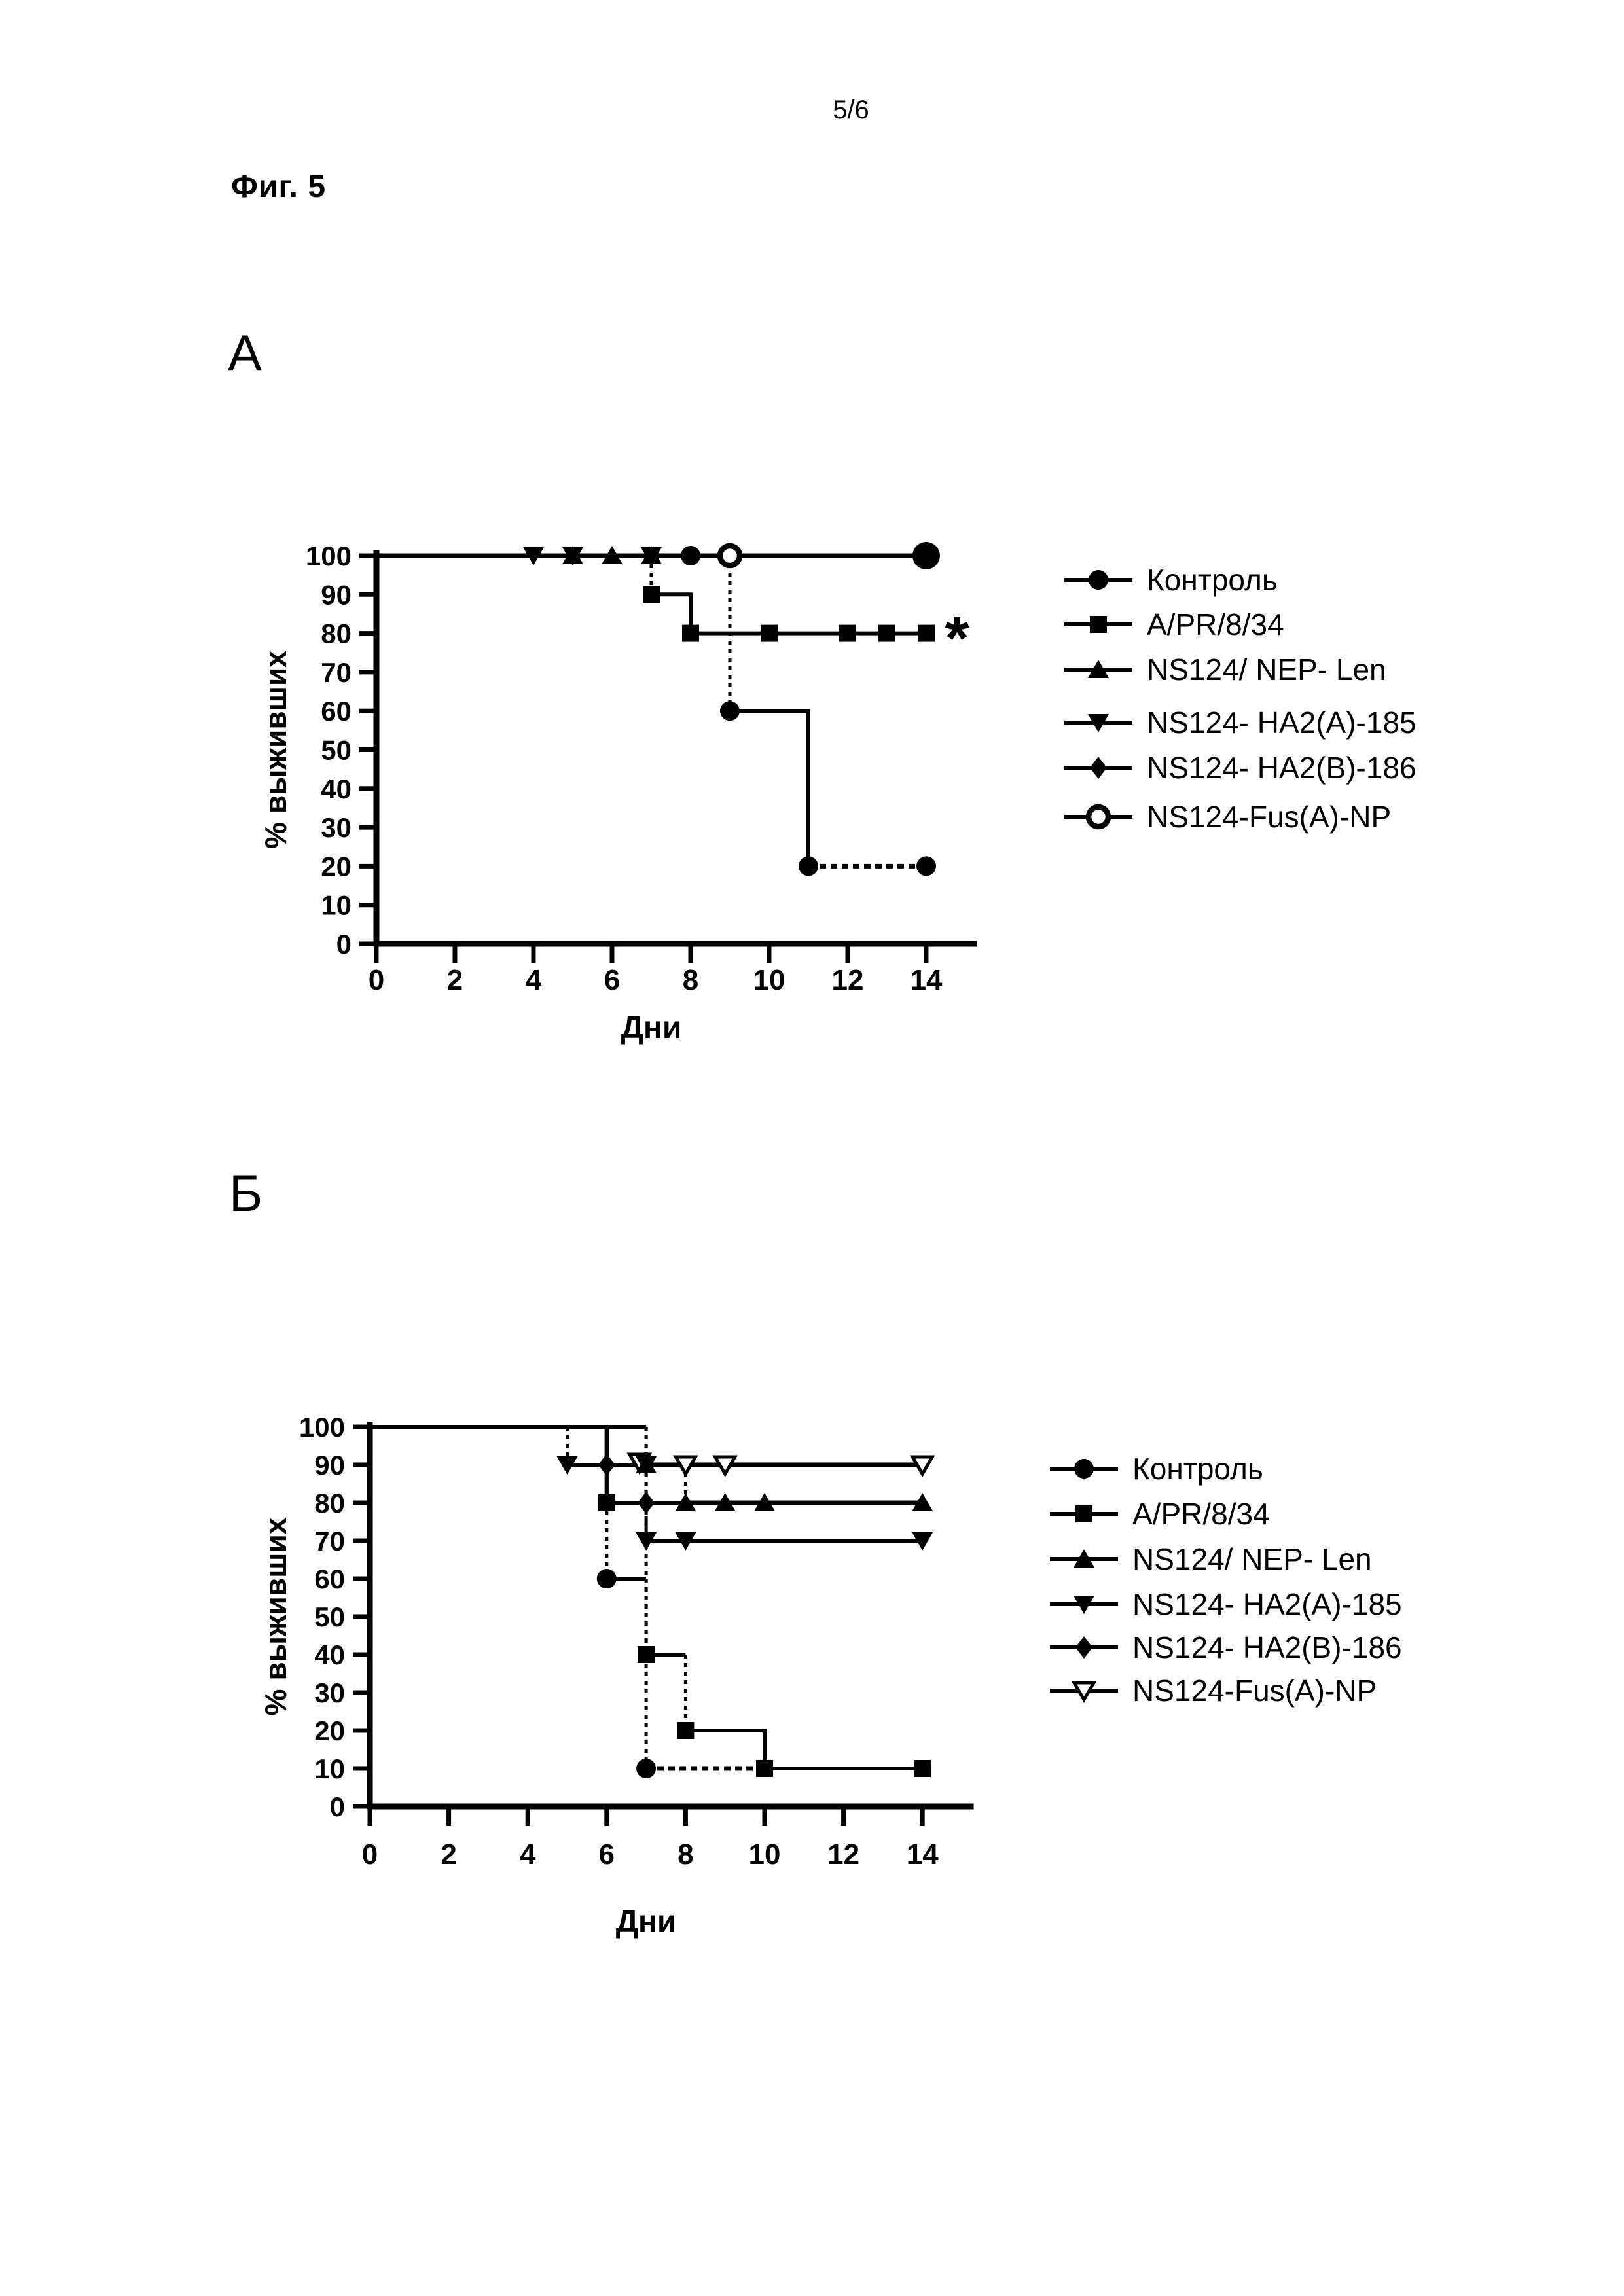 The height and width of the screenshot is (2296, 1624). Describe the element at coordinates (765, 1855) in the screenshot. I see `x-tick-label: 10` at that location.